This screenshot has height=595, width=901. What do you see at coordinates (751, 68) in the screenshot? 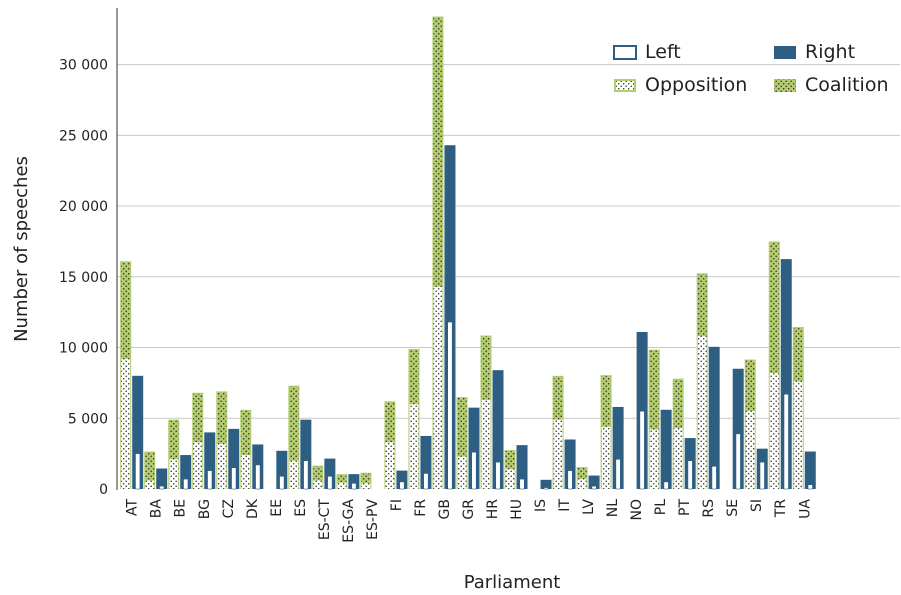
I see `legend: Left Right Opposition Coalition` at bounding box center [751, 68].